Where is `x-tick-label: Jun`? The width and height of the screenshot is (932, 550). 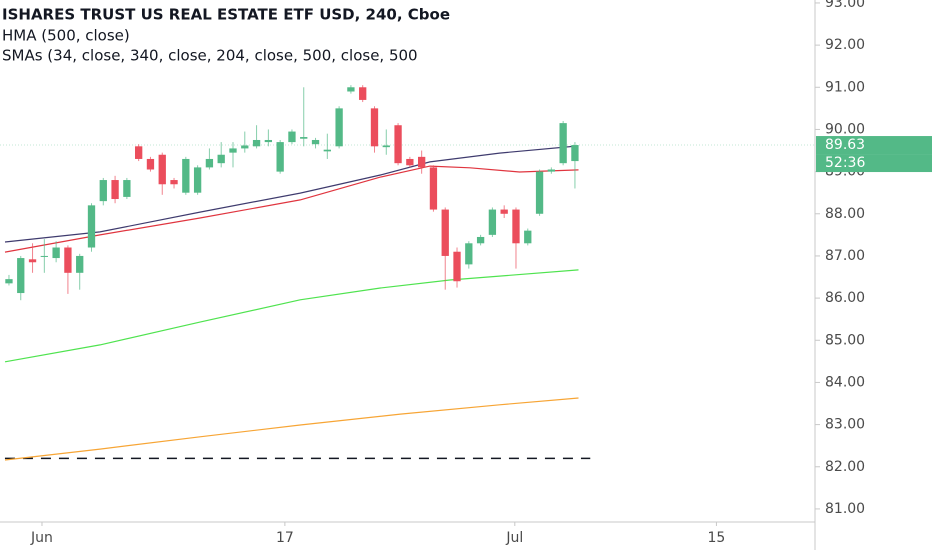
x-tick-label: Jun is located at coordinates (41, 538).